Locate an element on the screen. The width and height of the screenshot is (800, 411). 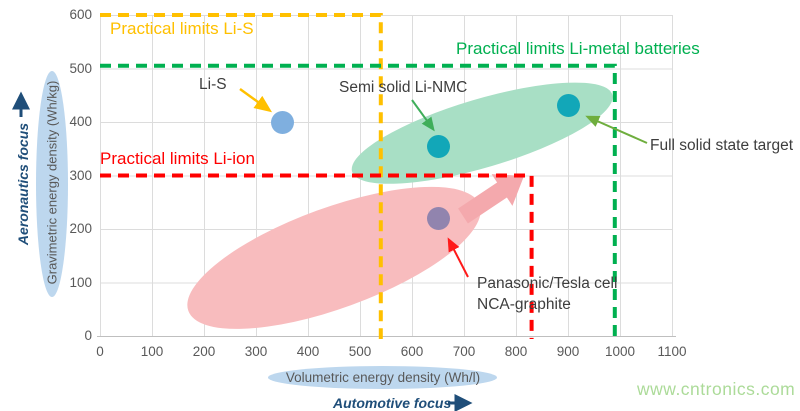
region-li-metal-cells is located at coordinates (482, 133).